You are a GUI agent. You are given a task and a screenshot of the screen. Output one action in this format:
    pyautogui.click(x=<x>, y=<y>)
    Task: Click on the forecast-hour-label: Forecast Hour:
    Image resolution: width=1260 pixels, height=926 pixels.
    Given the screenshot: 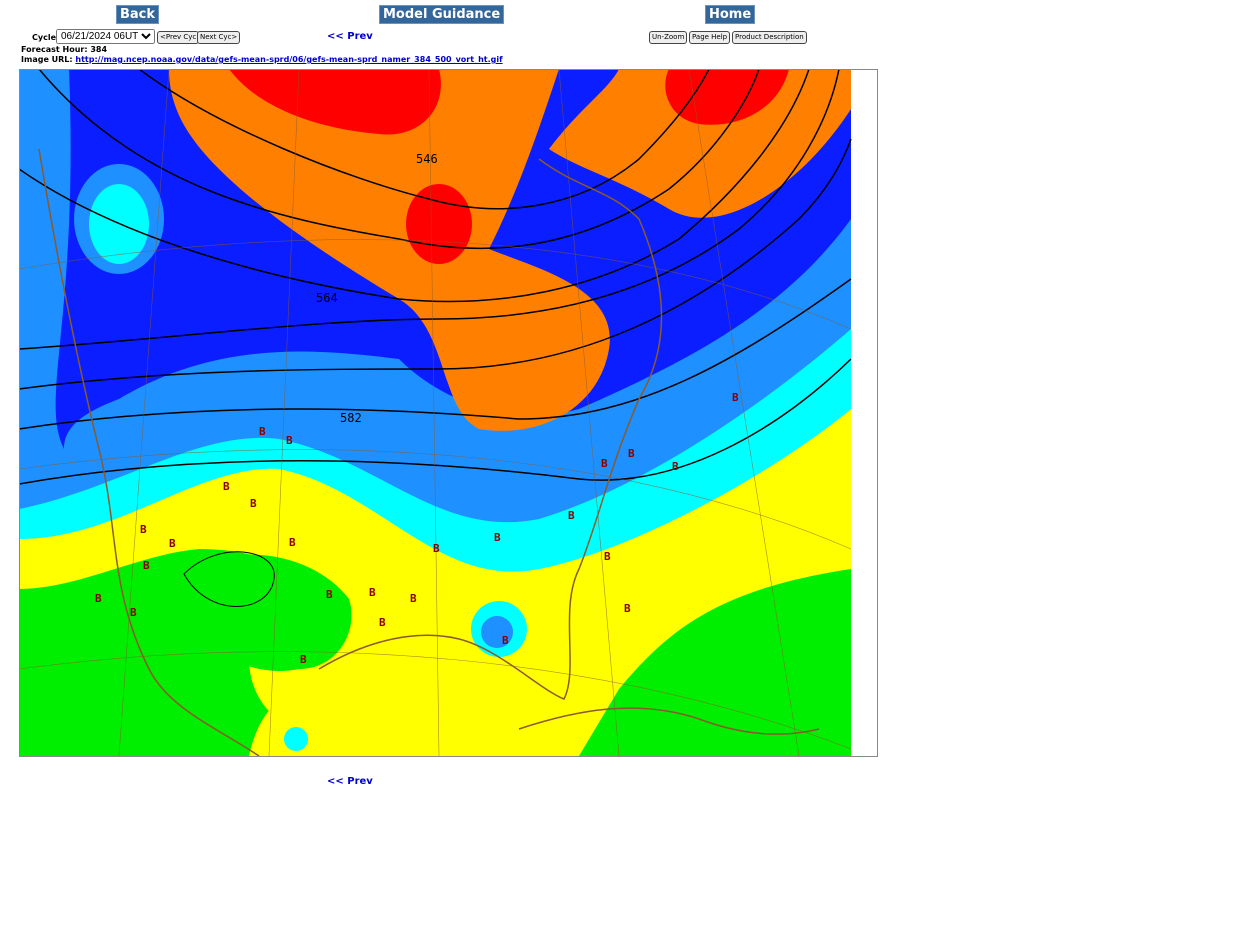 What is the action you would take?
    pyautogui.click(x=54, y=49)
    